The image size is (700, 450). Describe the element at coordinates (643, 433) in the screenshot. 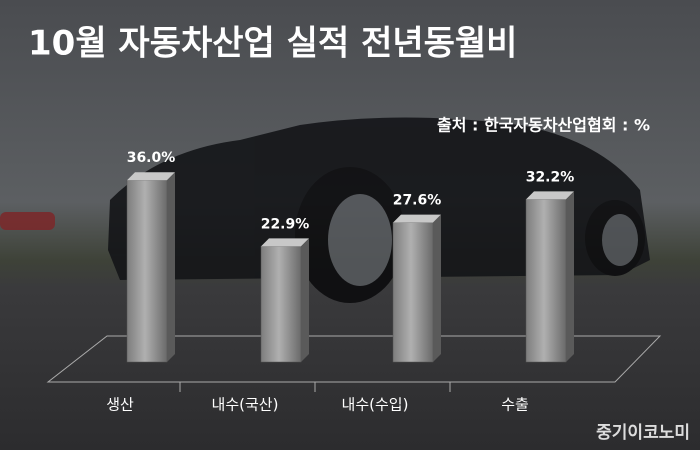

I see `credit: 중기이코노미` at that location.